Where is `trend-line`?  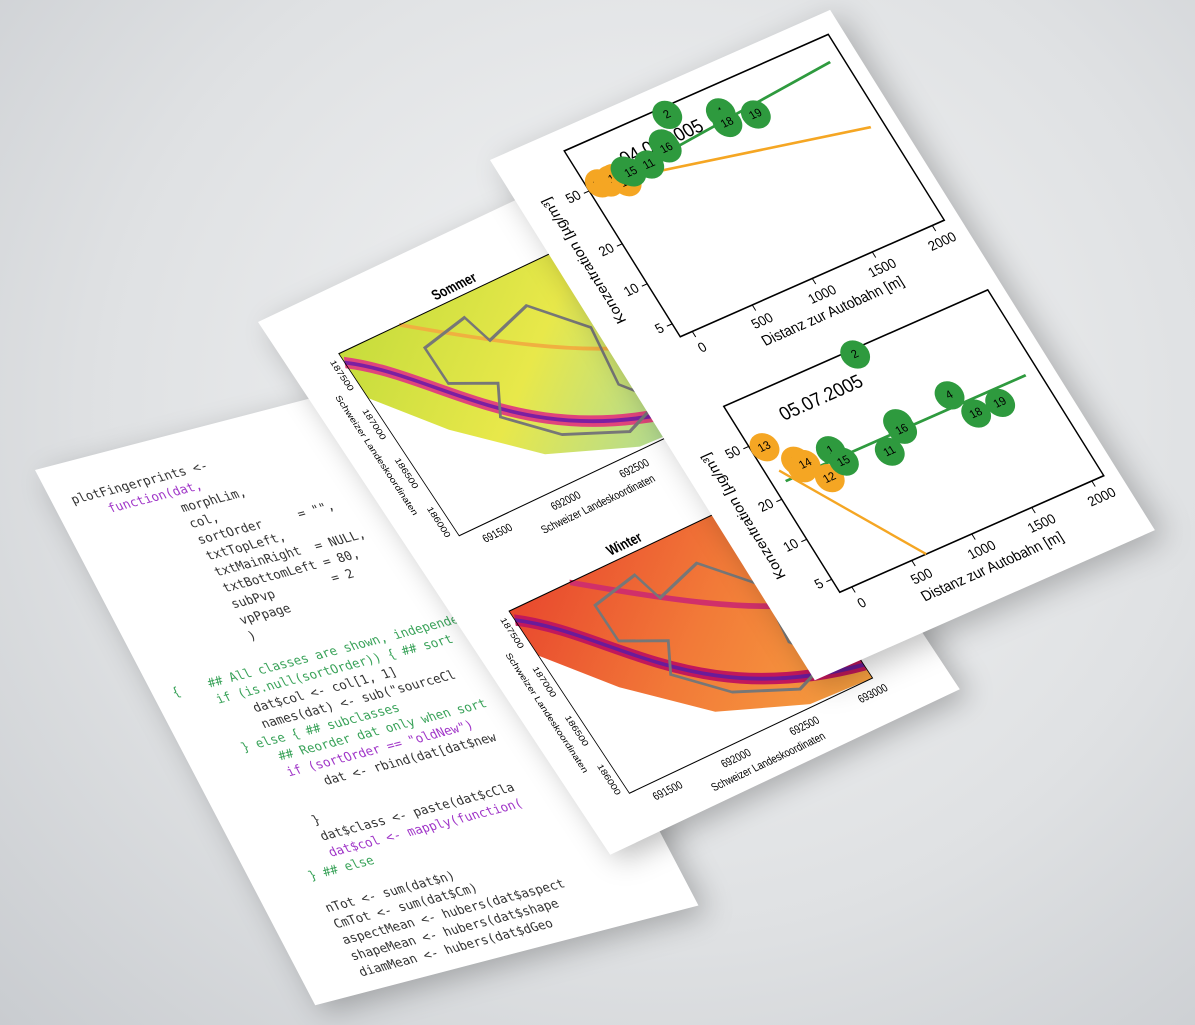 trend-line is located at coordinates (852, 512).